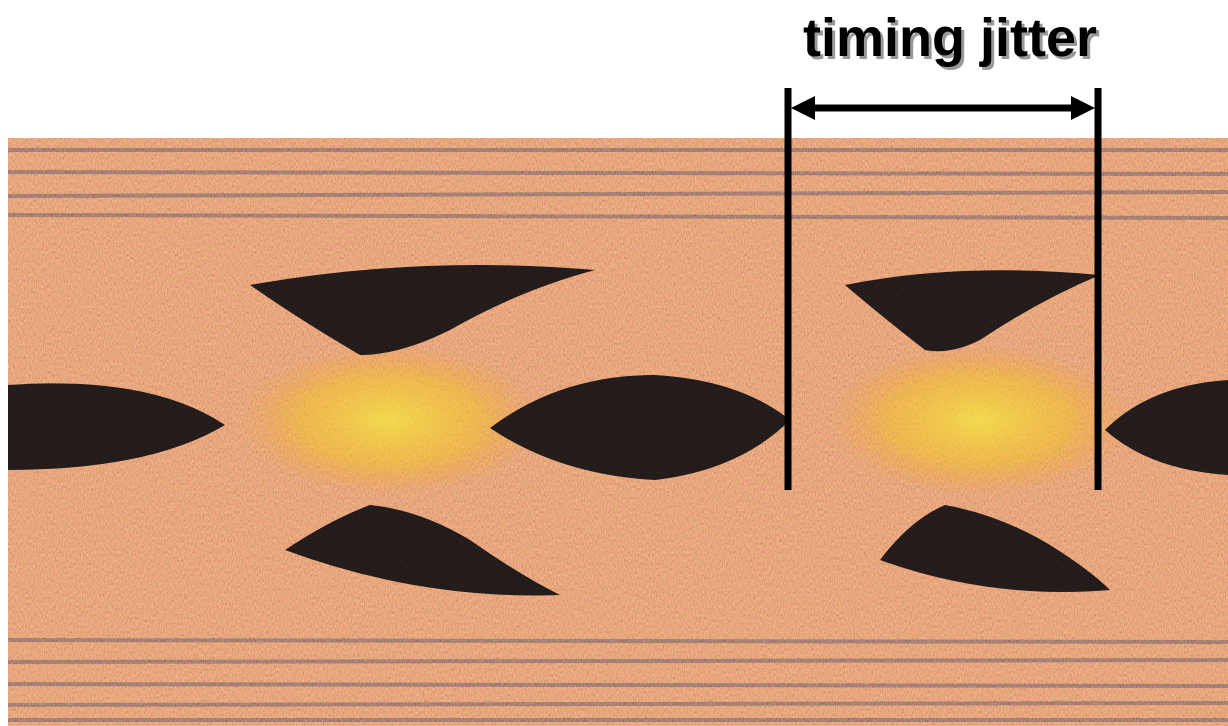  I want to click on annotation-shadow: timing jitter, so click(953, 41).